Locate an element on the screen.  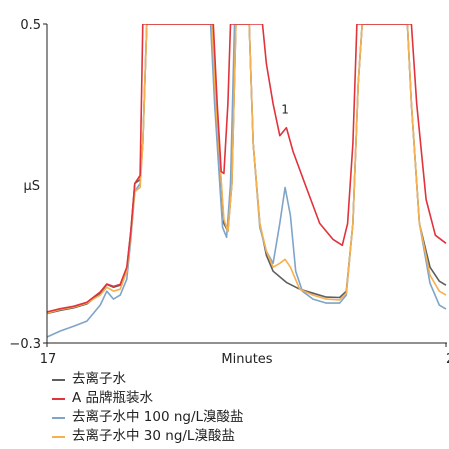
legend-label: 去离子水 is located at coordinates (99, 379).